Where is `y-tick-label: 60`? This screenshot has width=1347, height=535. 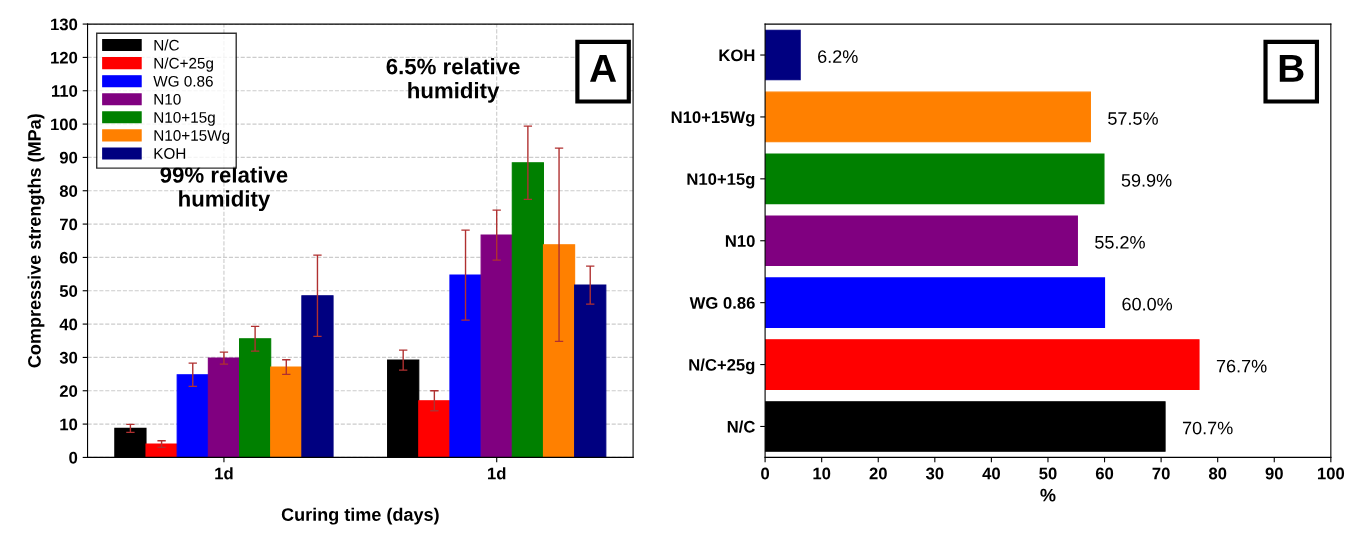 y-tick-label: 60 is located at coordinates (68, 257).